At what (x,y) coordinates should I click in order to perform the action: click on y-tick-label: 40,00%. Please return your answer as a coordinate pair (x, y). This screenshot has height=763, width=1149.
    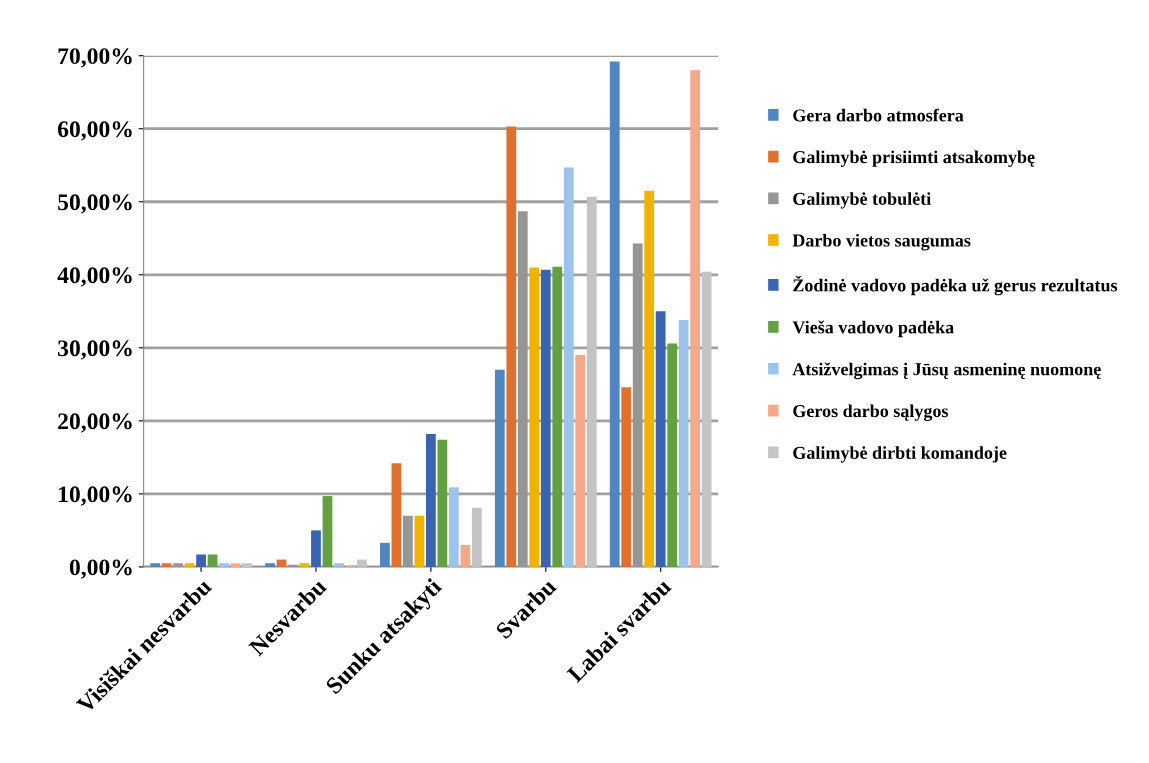
    Looking at the image, I should click on (94, 277).